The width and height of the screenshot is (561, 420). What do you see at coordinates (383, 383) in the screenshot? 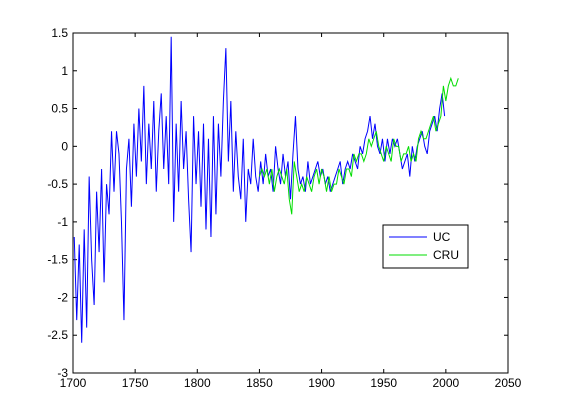
I see `x-tick-label: 1950` at bounding box center [383, 383].